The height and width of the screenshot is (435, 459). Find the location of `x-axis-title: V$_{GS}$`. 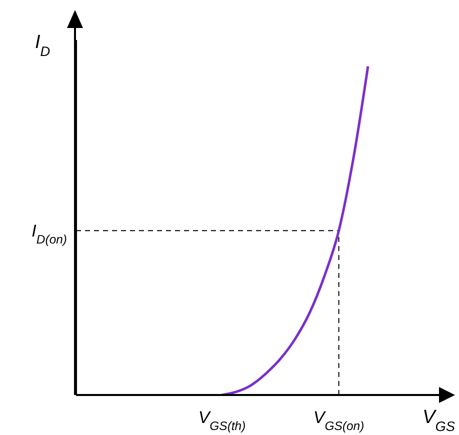

x-axis-title: V$_{GS}$ is located at coordinates (438, 420).